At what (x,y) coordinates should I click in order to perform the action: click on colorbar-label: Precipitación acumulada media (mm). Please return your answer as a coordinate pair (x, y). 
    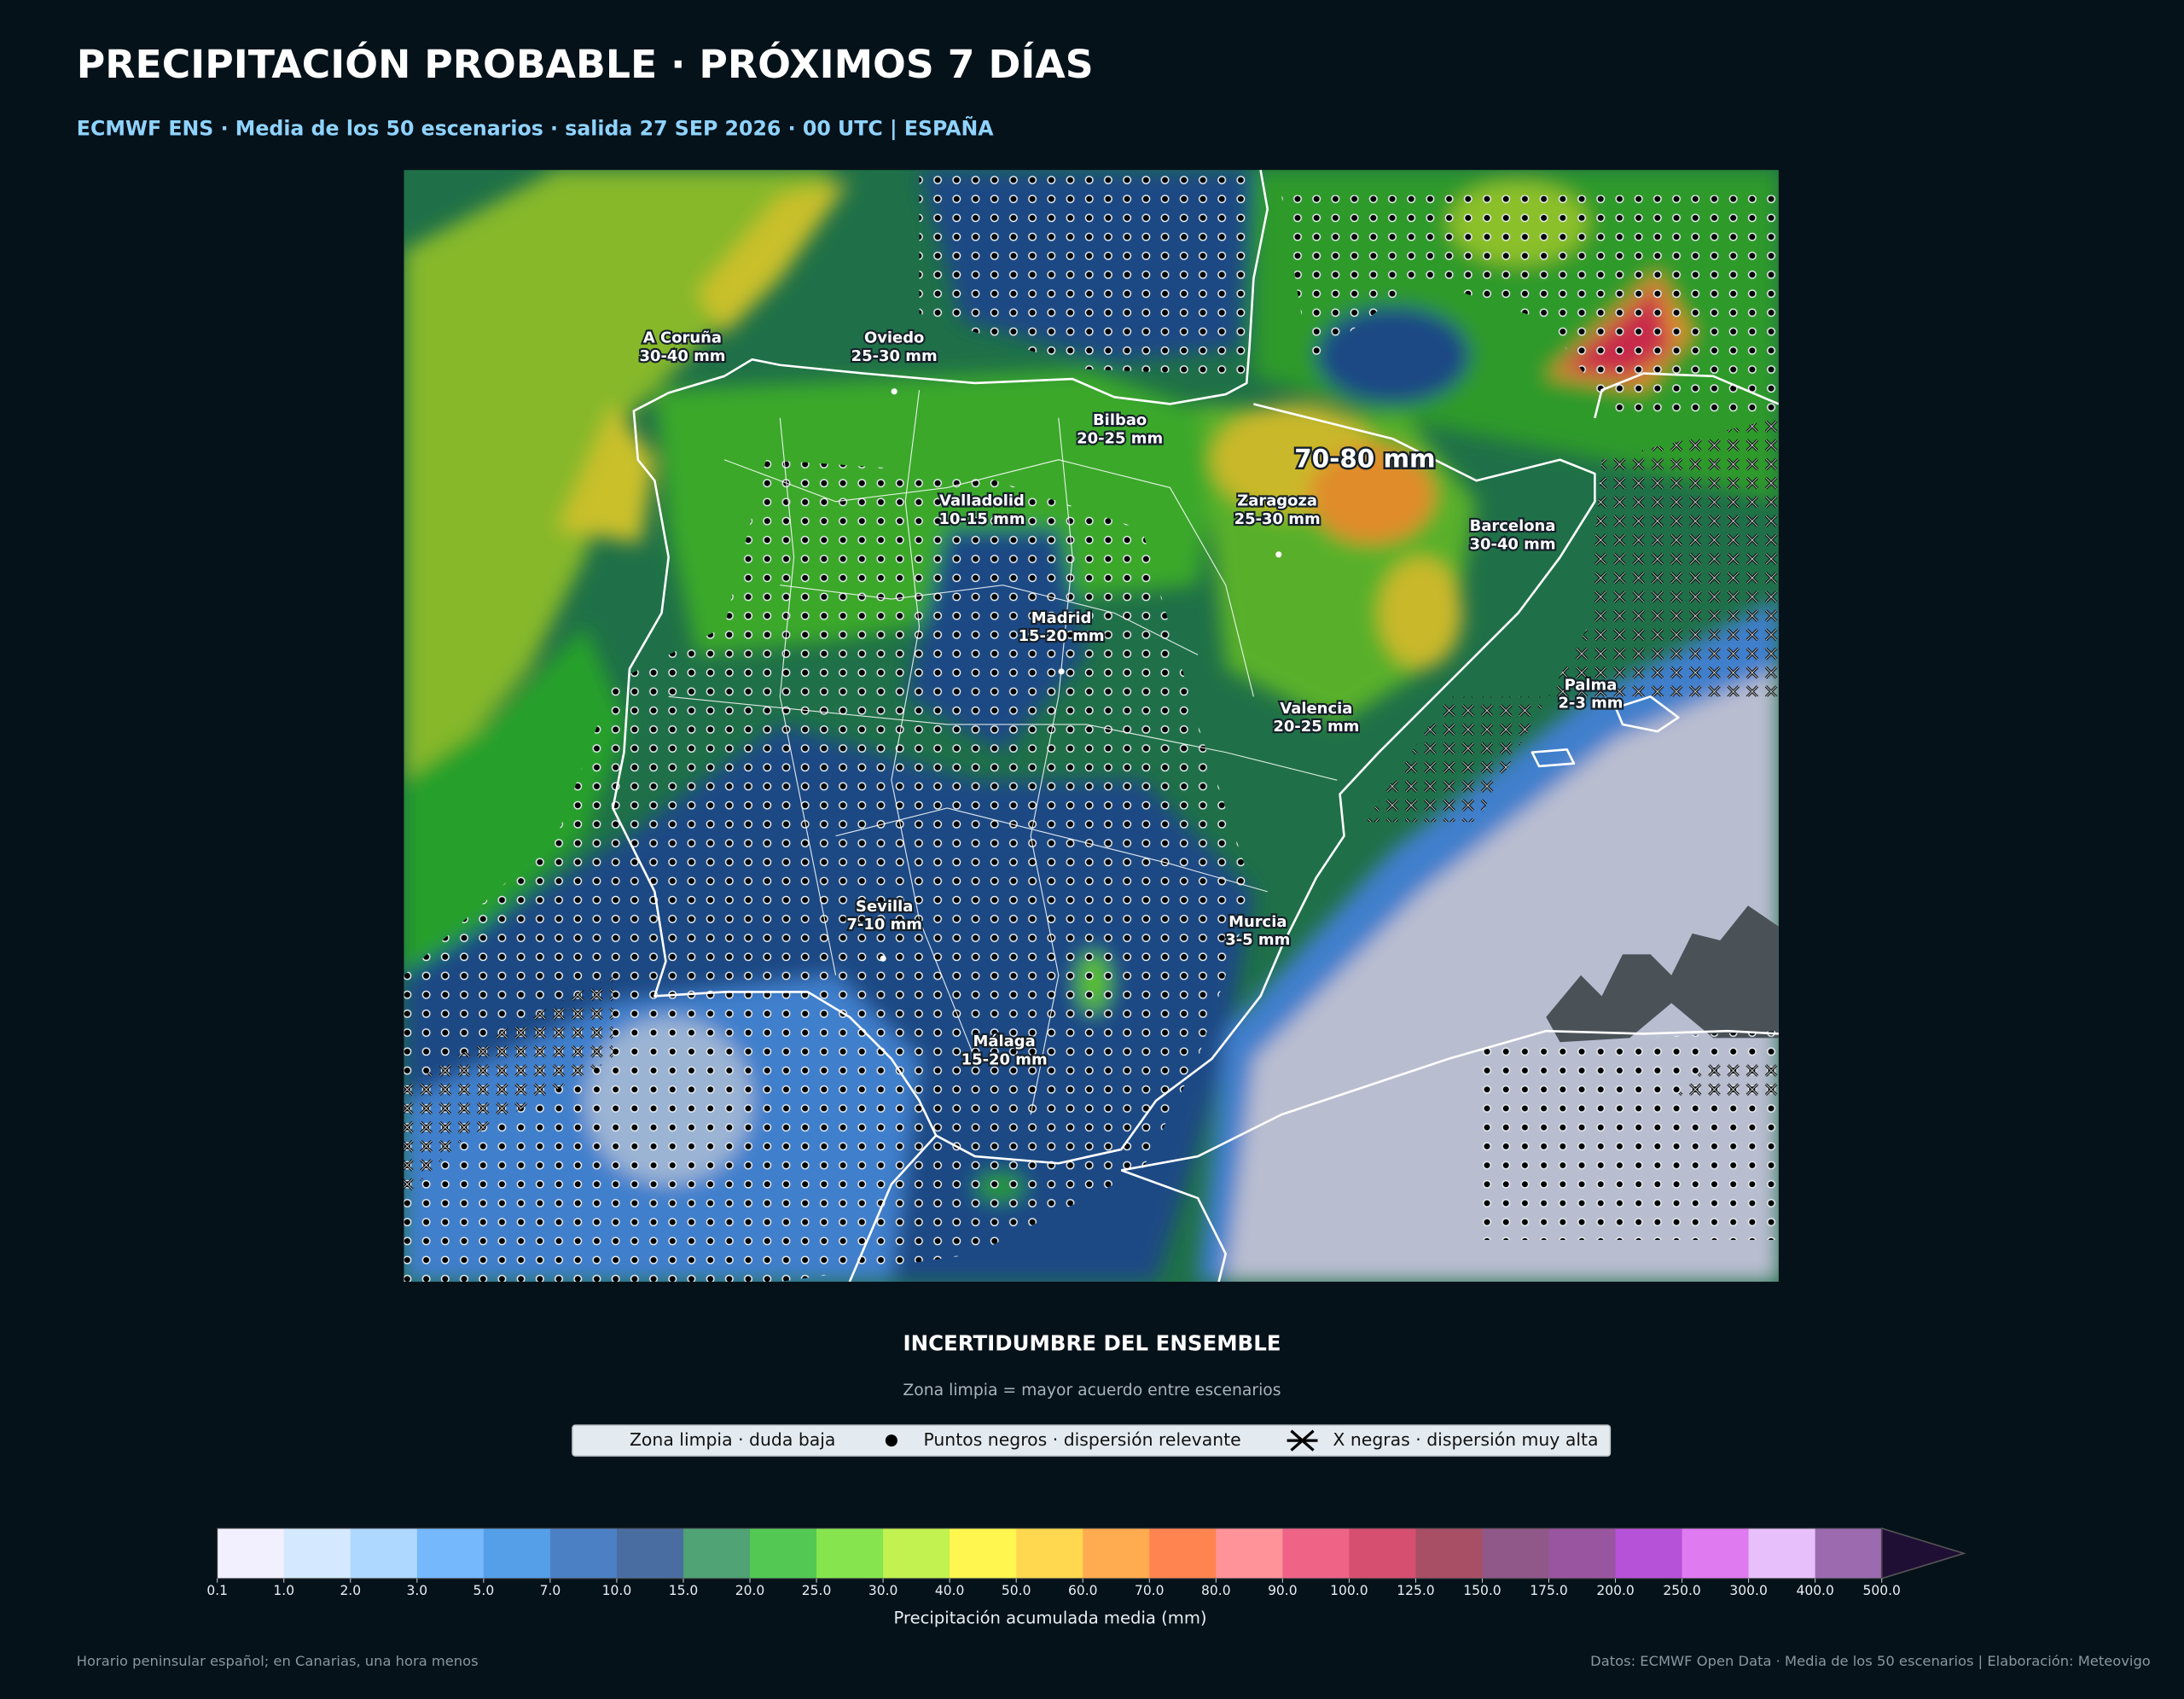
    Looking at the image, I should click on (1049, 1618).